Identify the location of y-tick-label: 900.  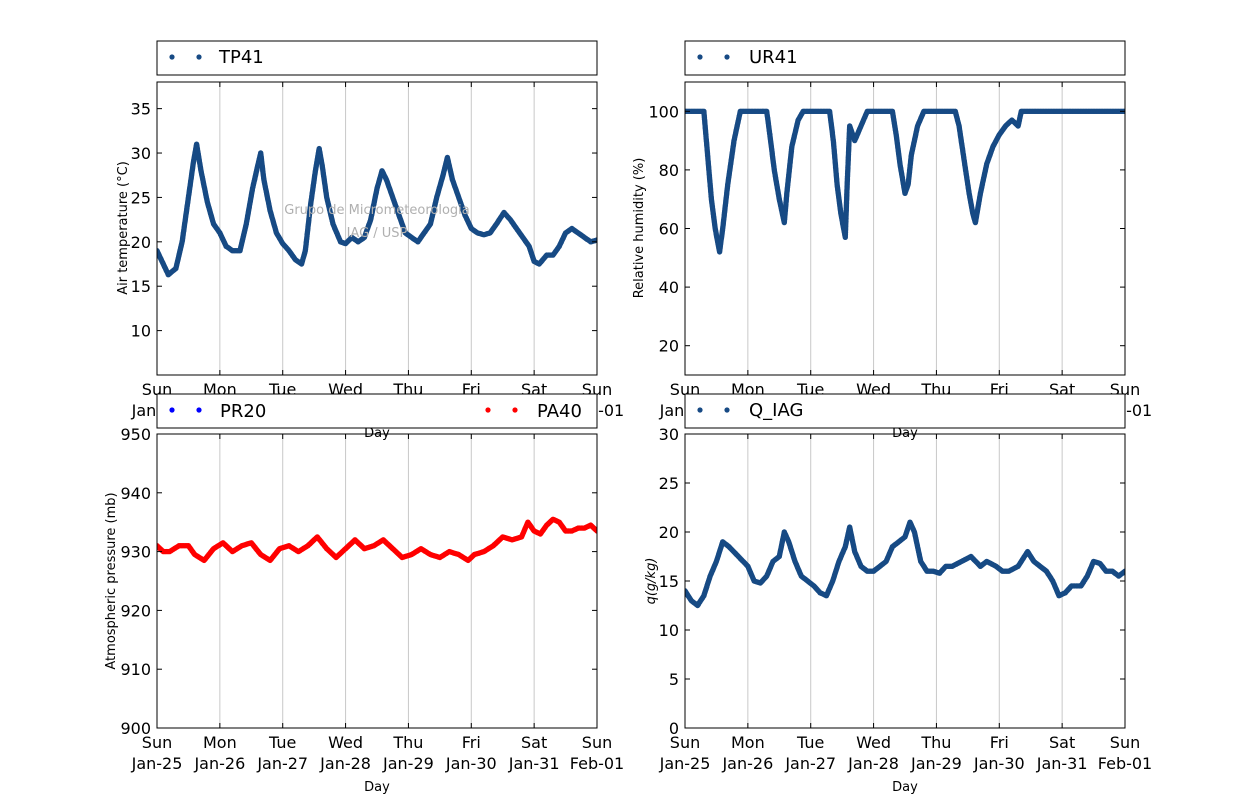
(135, 728).